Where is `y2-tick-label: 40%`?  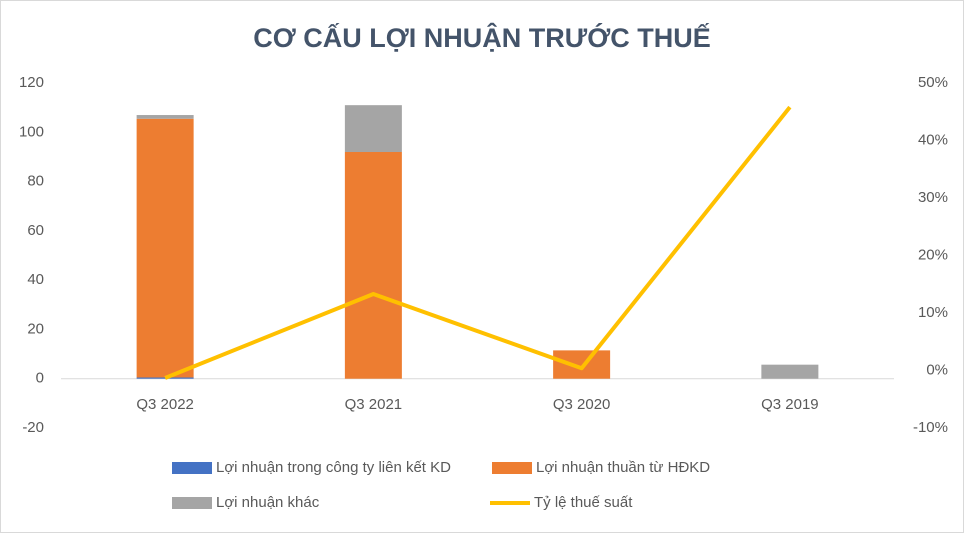
y2-tick-label: 40% is located at coordinates (933, 139).